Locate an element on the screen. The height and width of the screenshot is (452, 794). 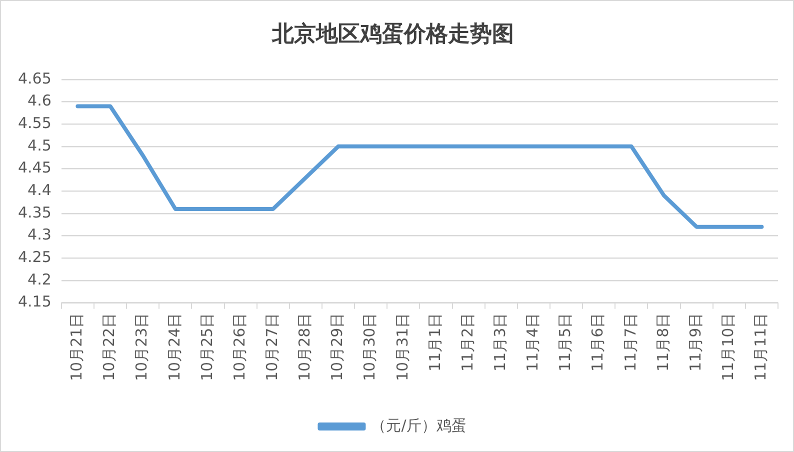
y-tick-label: 4.4 is located at coordinates (40, 190).